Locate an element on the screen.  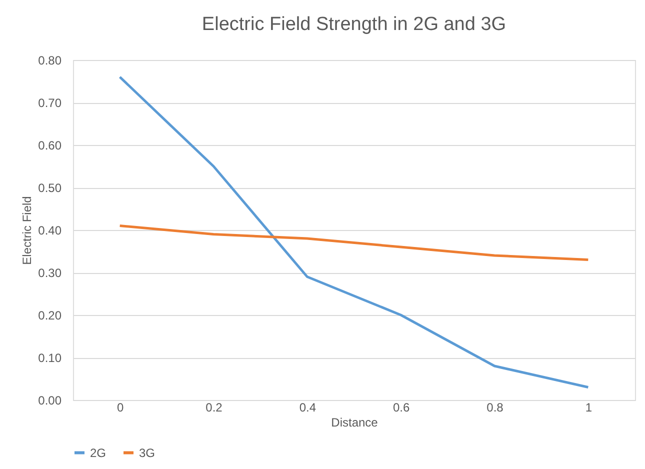
line-series is located at coordinates (354, 242).